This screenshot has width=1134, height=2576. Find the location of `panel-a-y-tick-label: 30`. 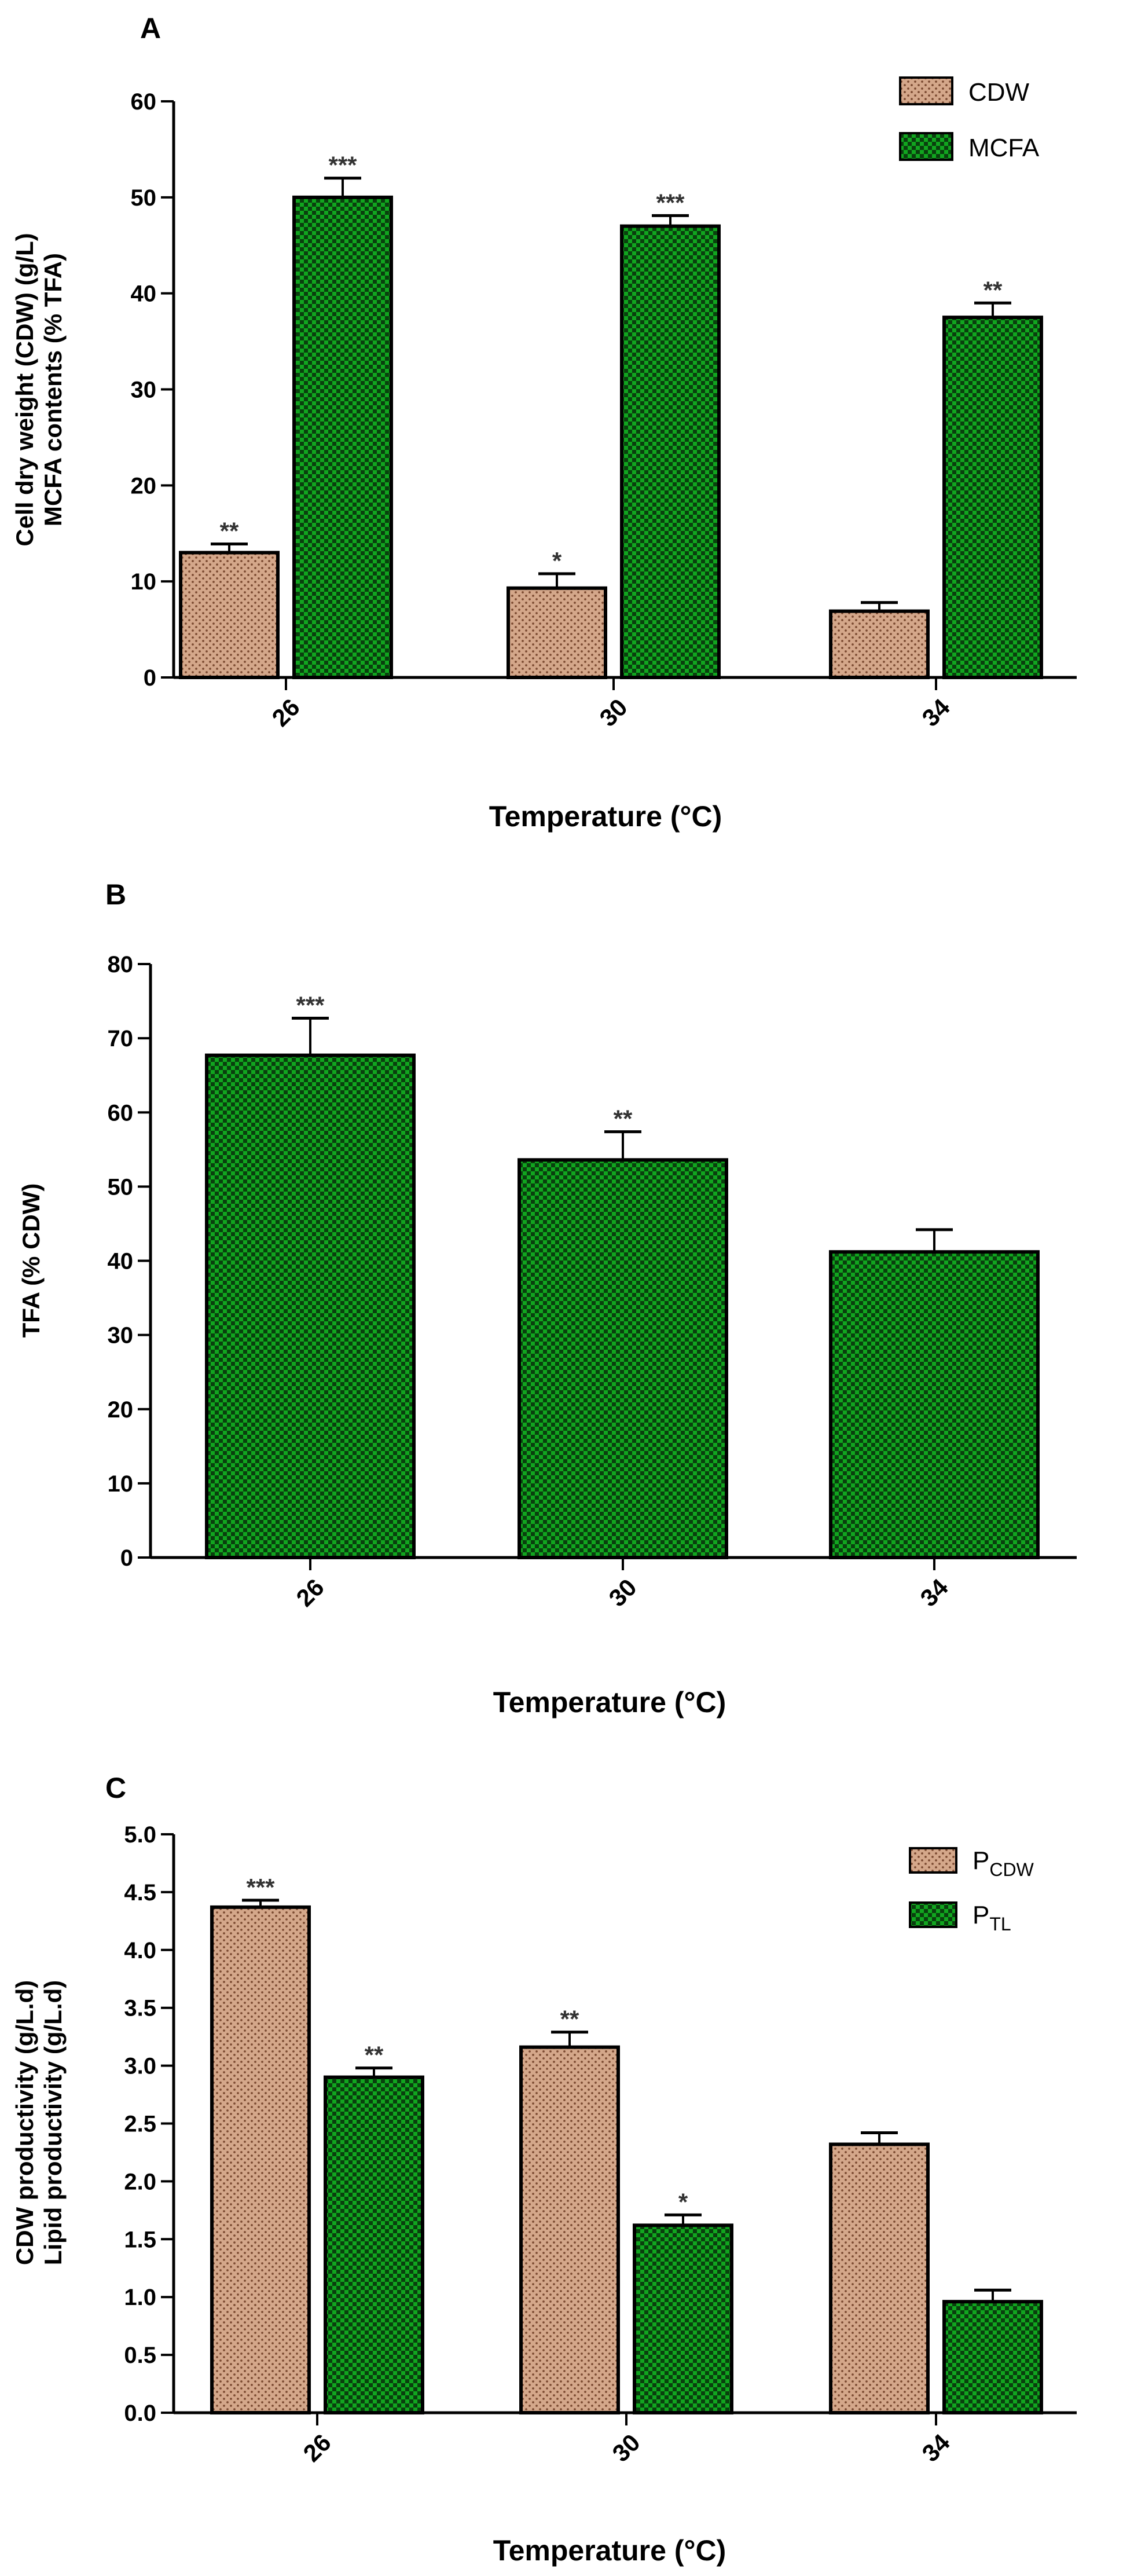

panel-a-y-tick-label: 30 is located at coordinates (144, 390).